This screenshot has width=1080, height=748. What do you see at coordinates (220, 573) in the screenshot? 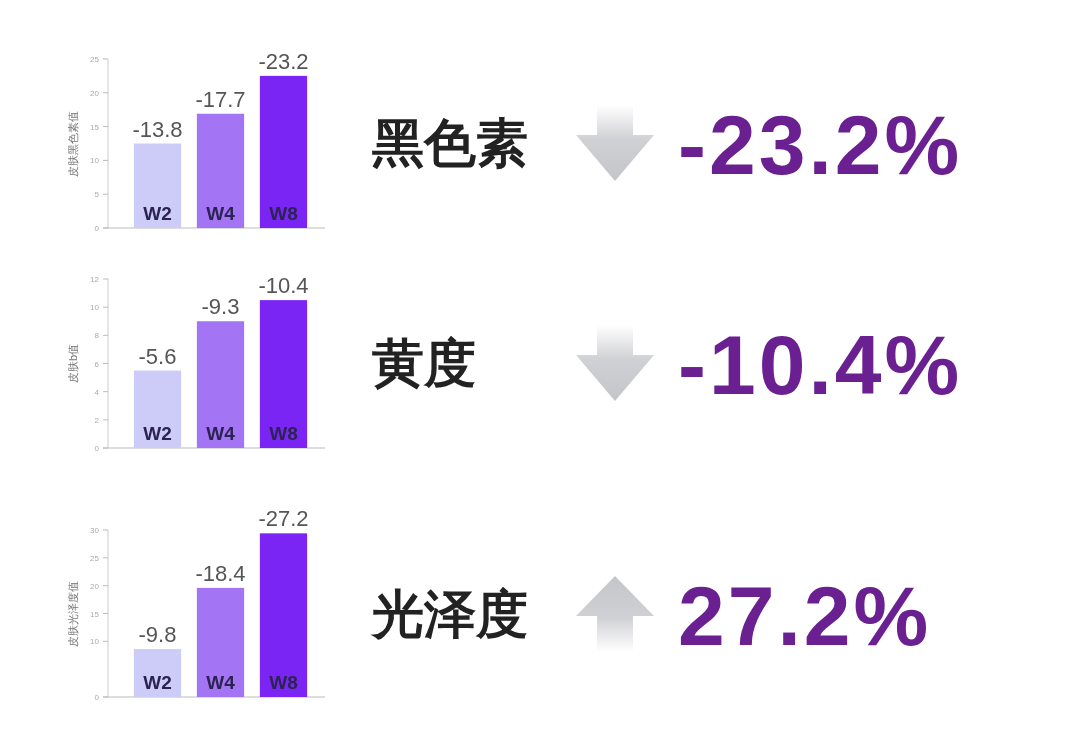
I see `bar-note: -18.4` at bounding box center [220, 573].